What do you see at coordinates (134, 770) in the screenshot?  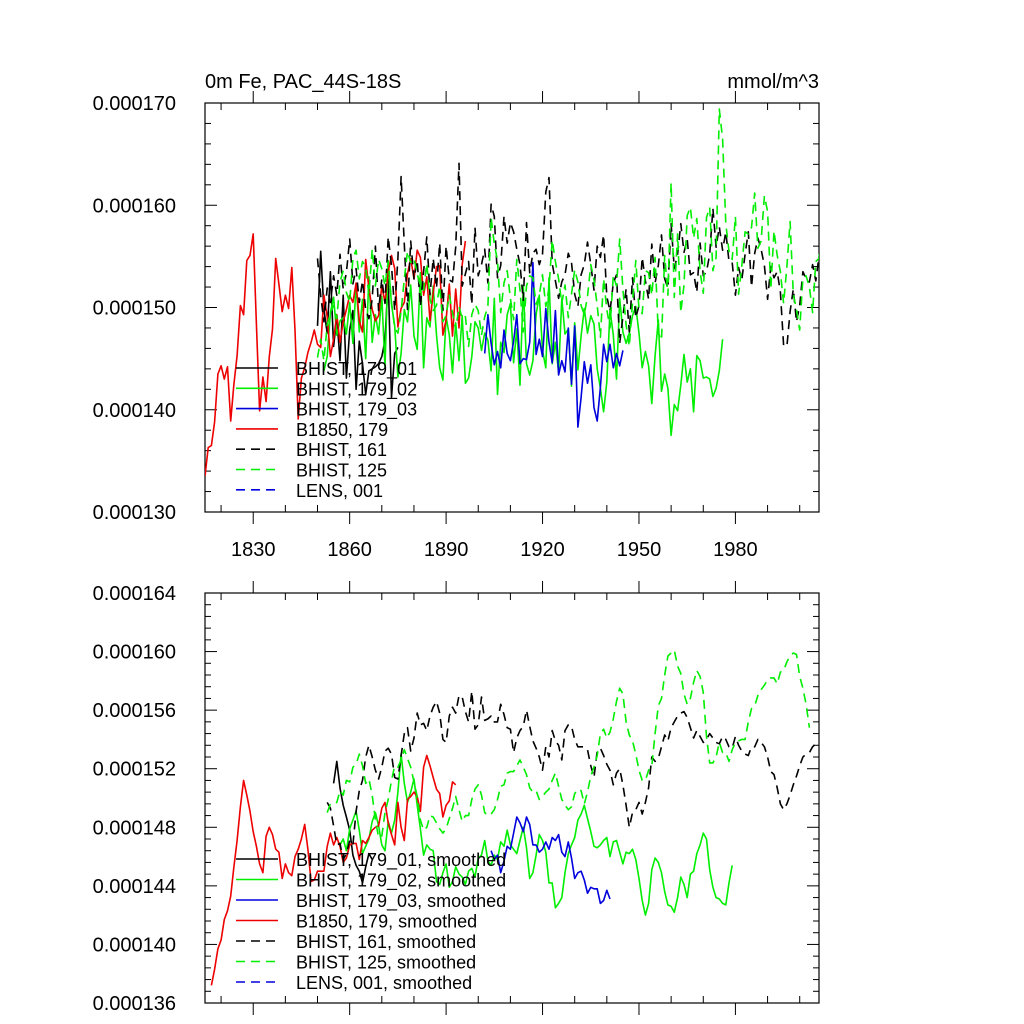 I see `y-tick-label: 0.000152` at bounding box center [134, 770].